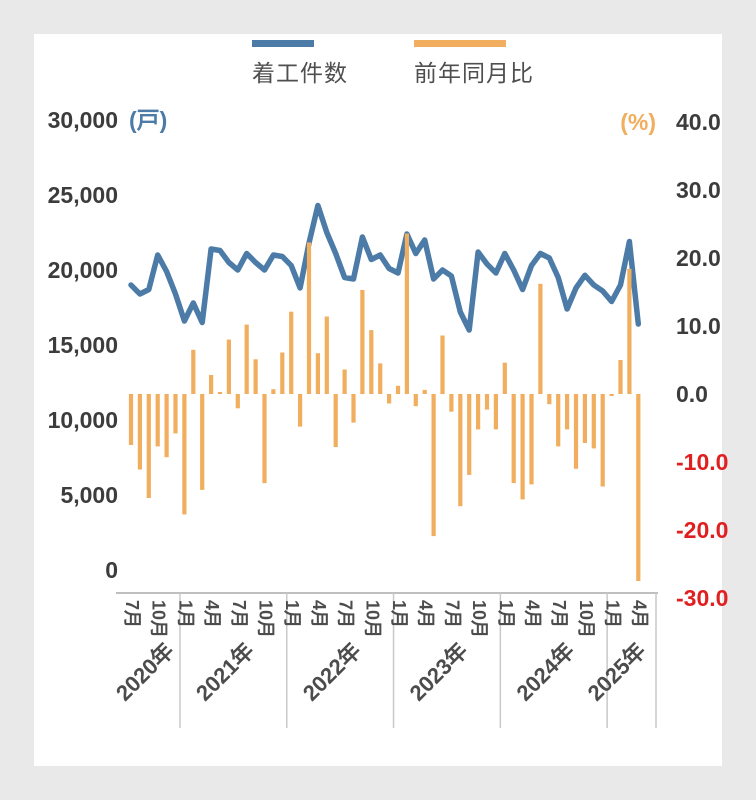 This screenshot has height=800, width=756. I want to click on left-axis-tick-label: 15,000, so click(83, 345).